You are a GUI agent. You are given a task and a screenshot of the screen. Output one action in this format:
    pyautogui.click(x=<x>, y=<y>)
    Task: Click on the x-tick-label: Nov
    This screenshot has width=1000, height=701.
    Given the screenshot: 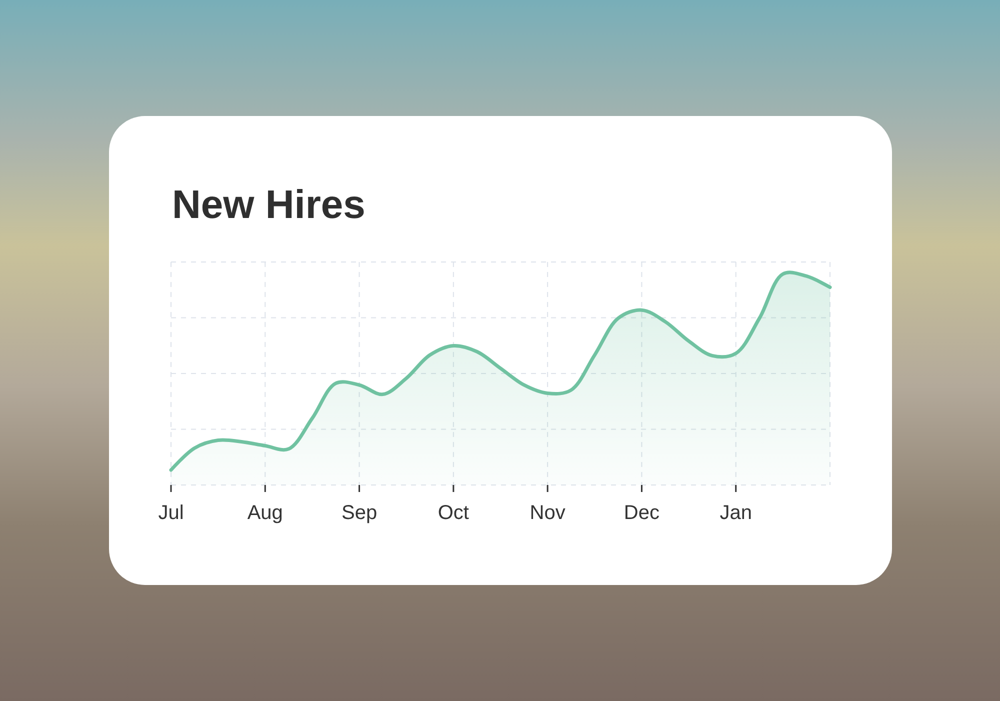 What is the action you would take?
    pyautogui.click(x=548, y=513)
    